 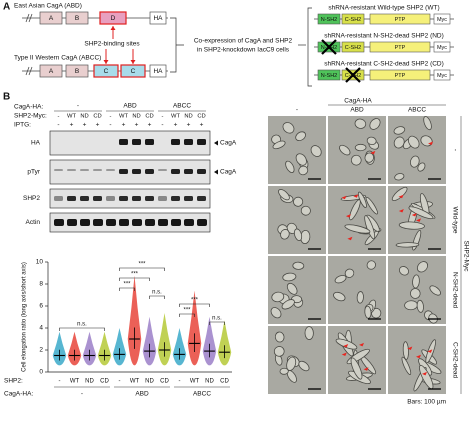 I want to click on bracket, so click(x=309, y=47).